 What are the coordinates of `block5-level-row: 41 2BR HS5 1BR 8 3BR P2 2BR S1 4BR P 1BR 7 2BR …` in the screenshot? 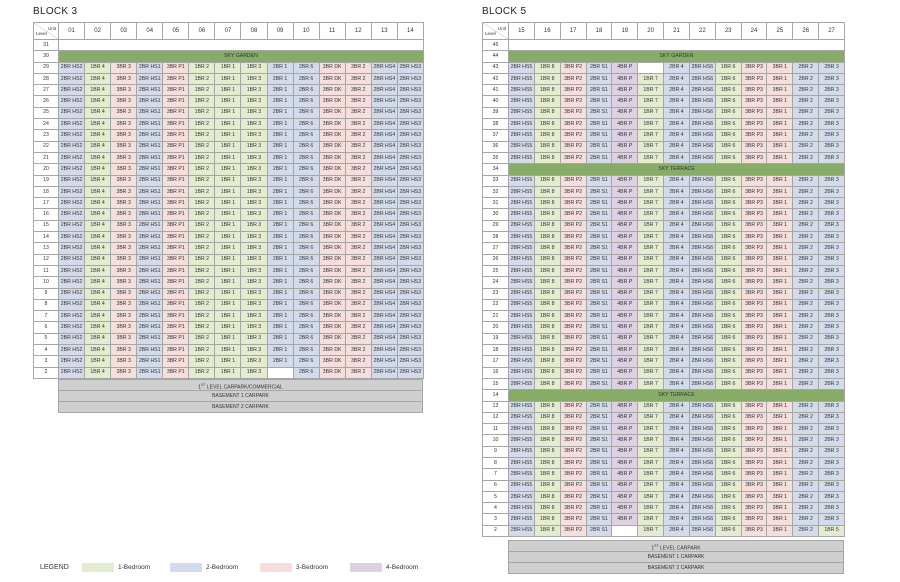 It's located at (663, 90).